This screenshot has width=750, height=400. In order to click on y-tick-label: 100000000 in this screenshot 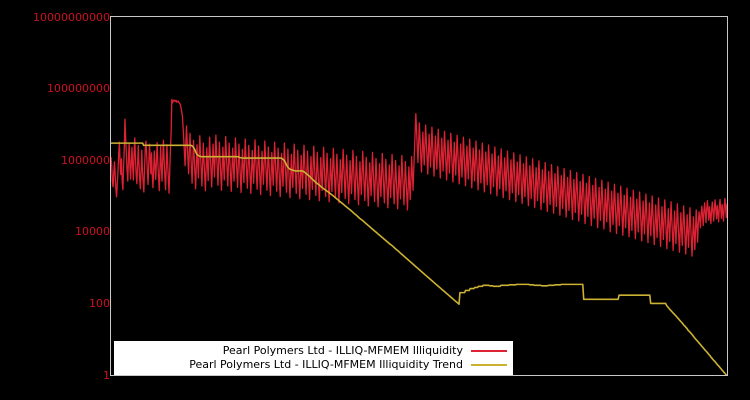, I will do `click(78, 89)`.